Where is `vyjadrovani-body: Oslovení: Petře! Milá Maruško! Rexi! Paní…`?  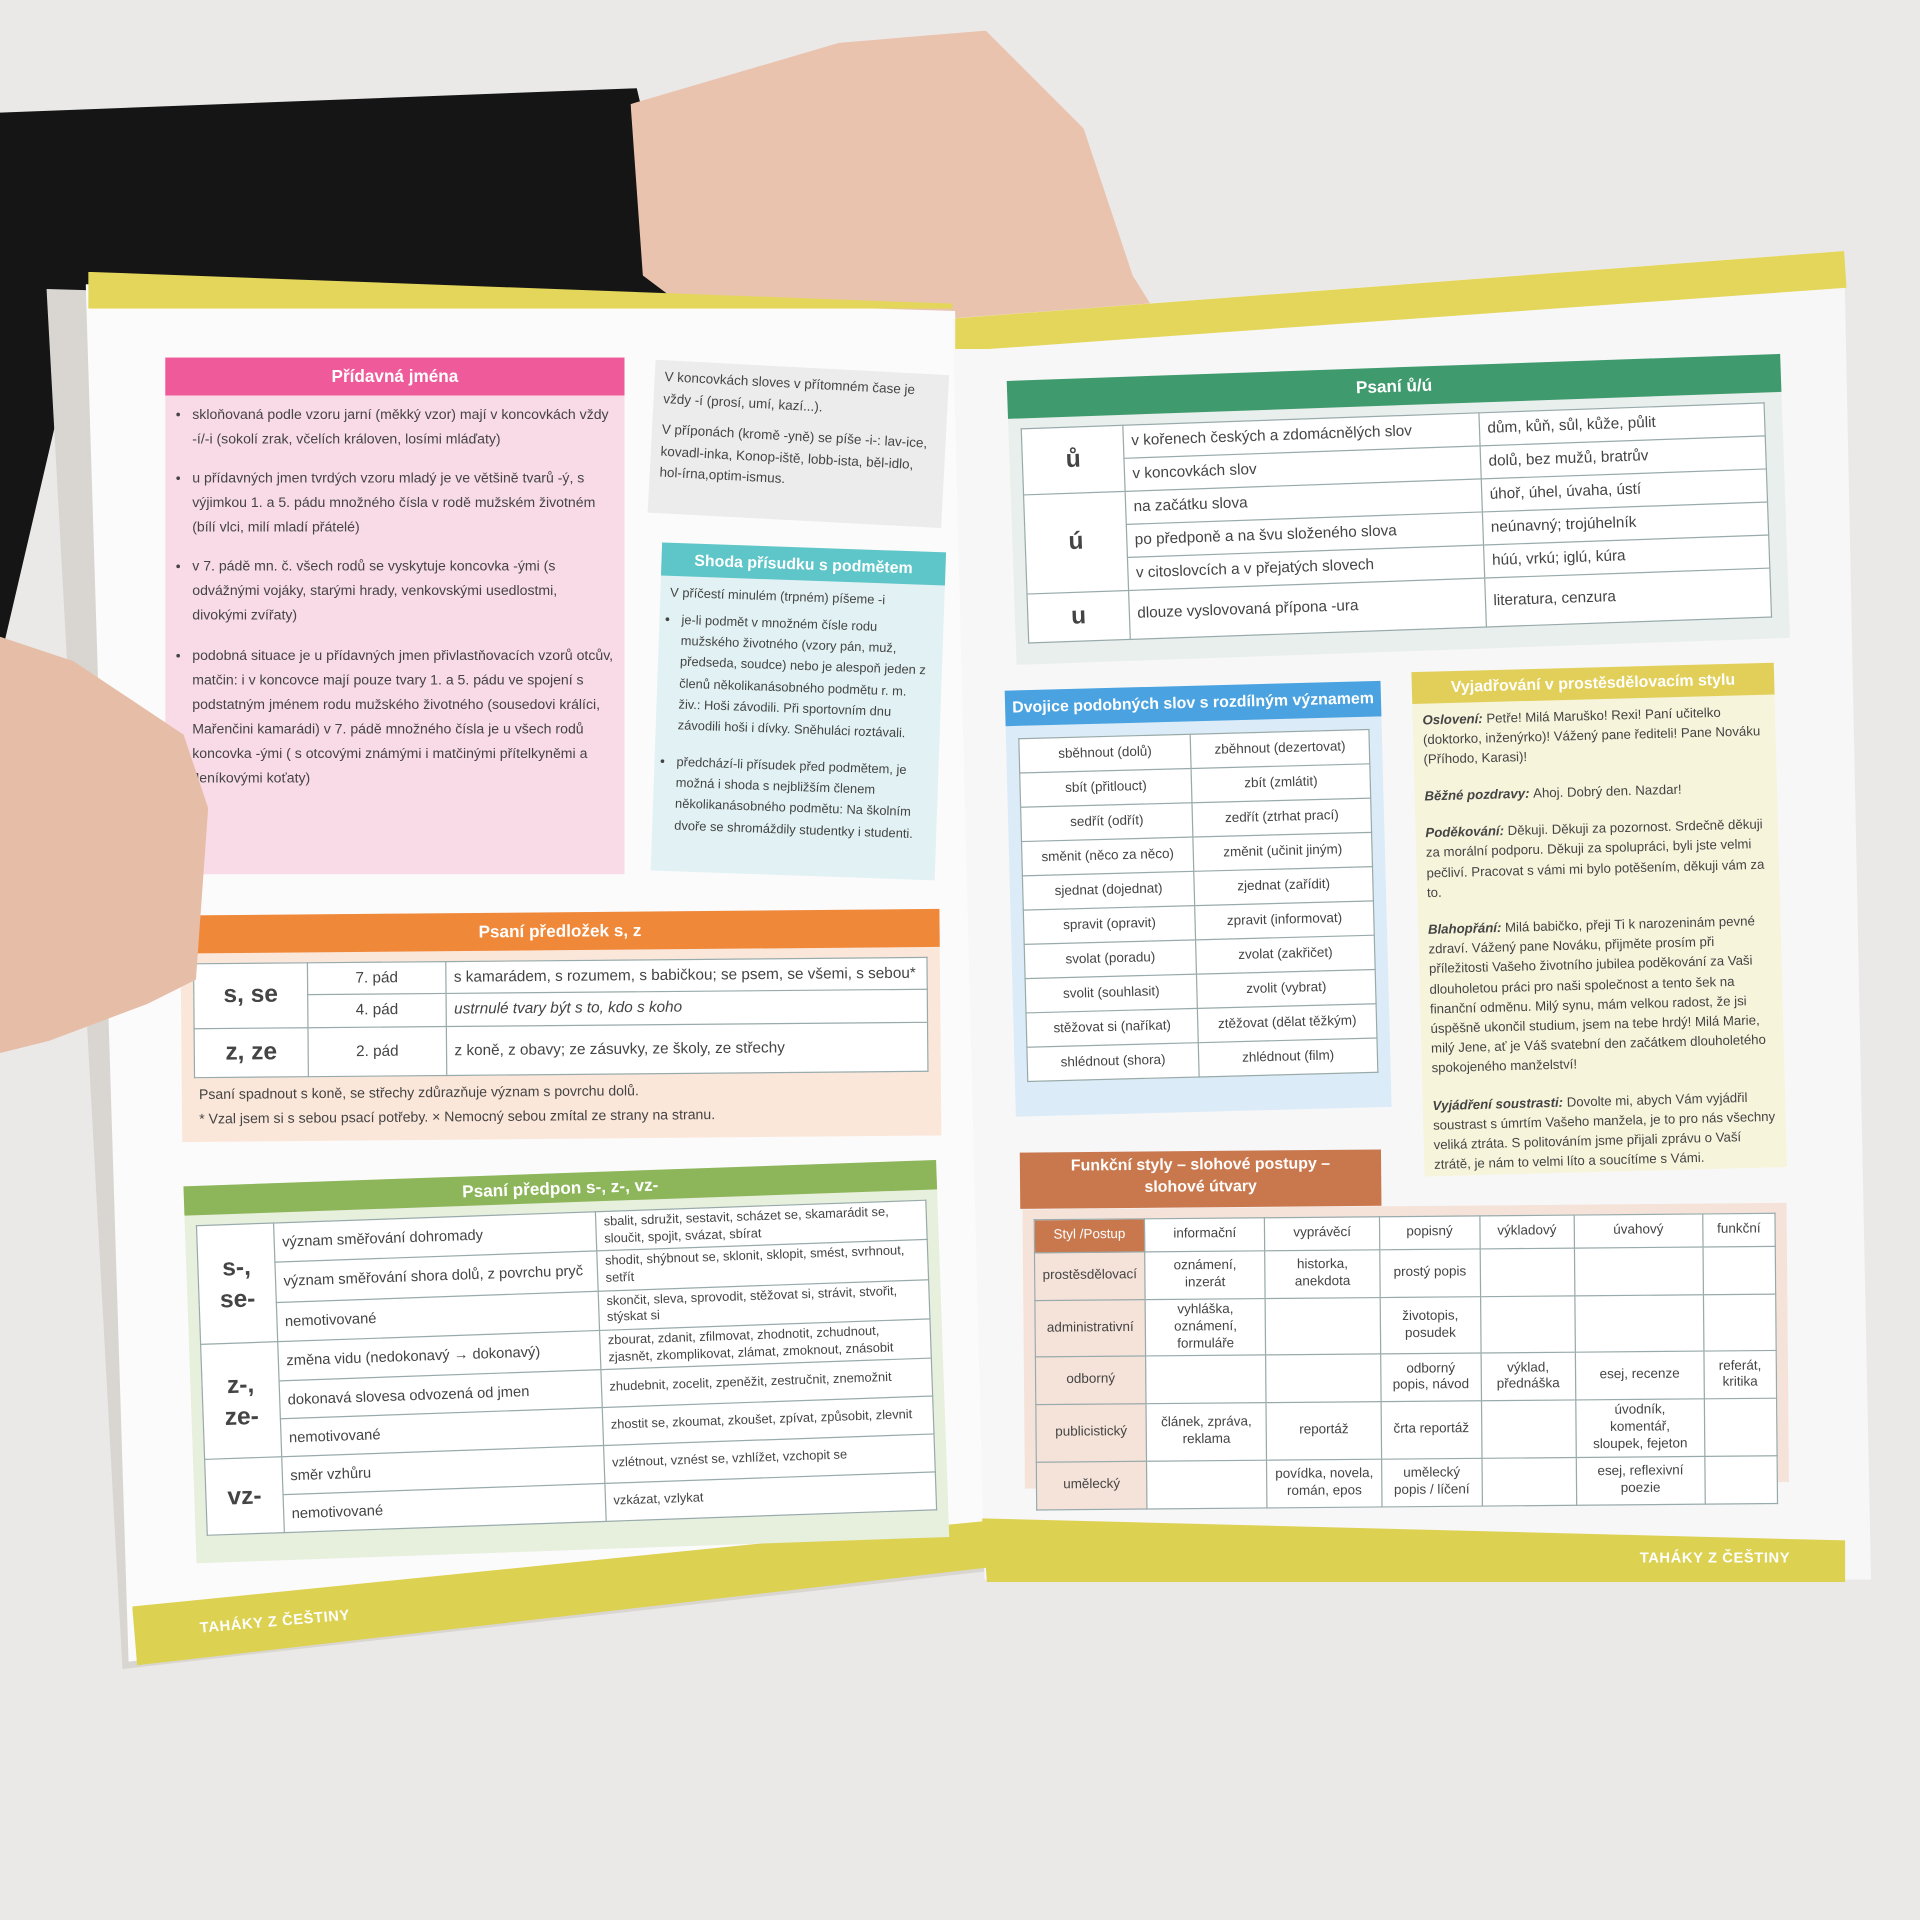
vyjadrovani-body: Oslovení: Petře! Milá Maruško! Rexi! Paní… is located at coordinates (1599, 947).